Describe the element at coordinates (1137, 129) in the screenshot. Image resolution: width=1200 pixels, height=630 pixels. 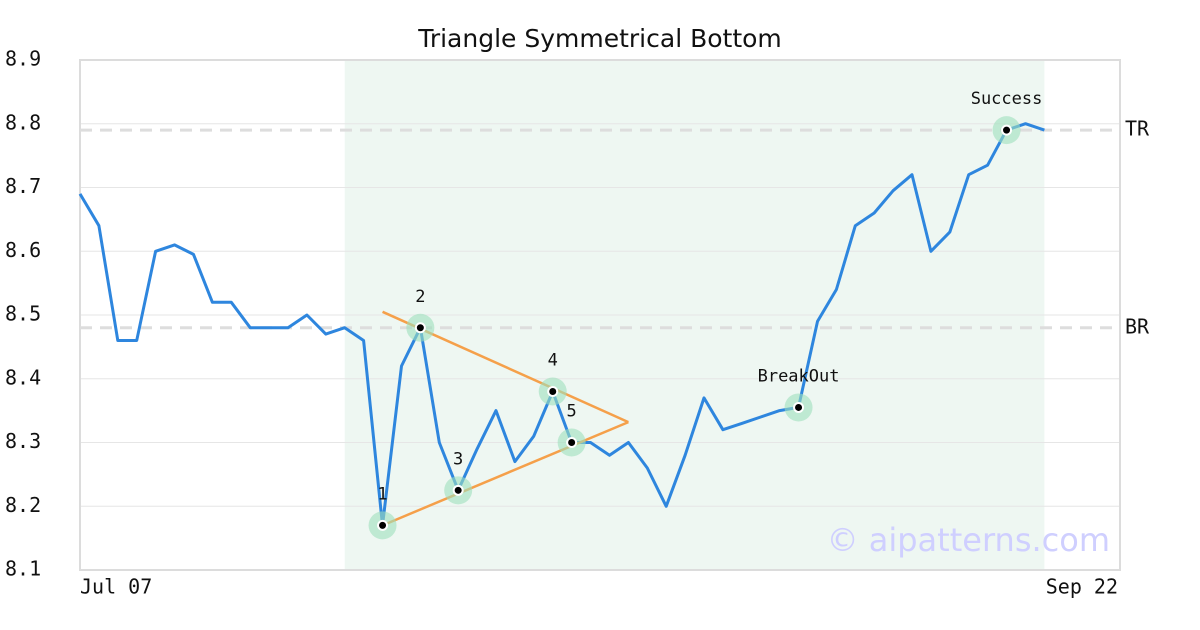
I see `reference-label: TR` at that location.